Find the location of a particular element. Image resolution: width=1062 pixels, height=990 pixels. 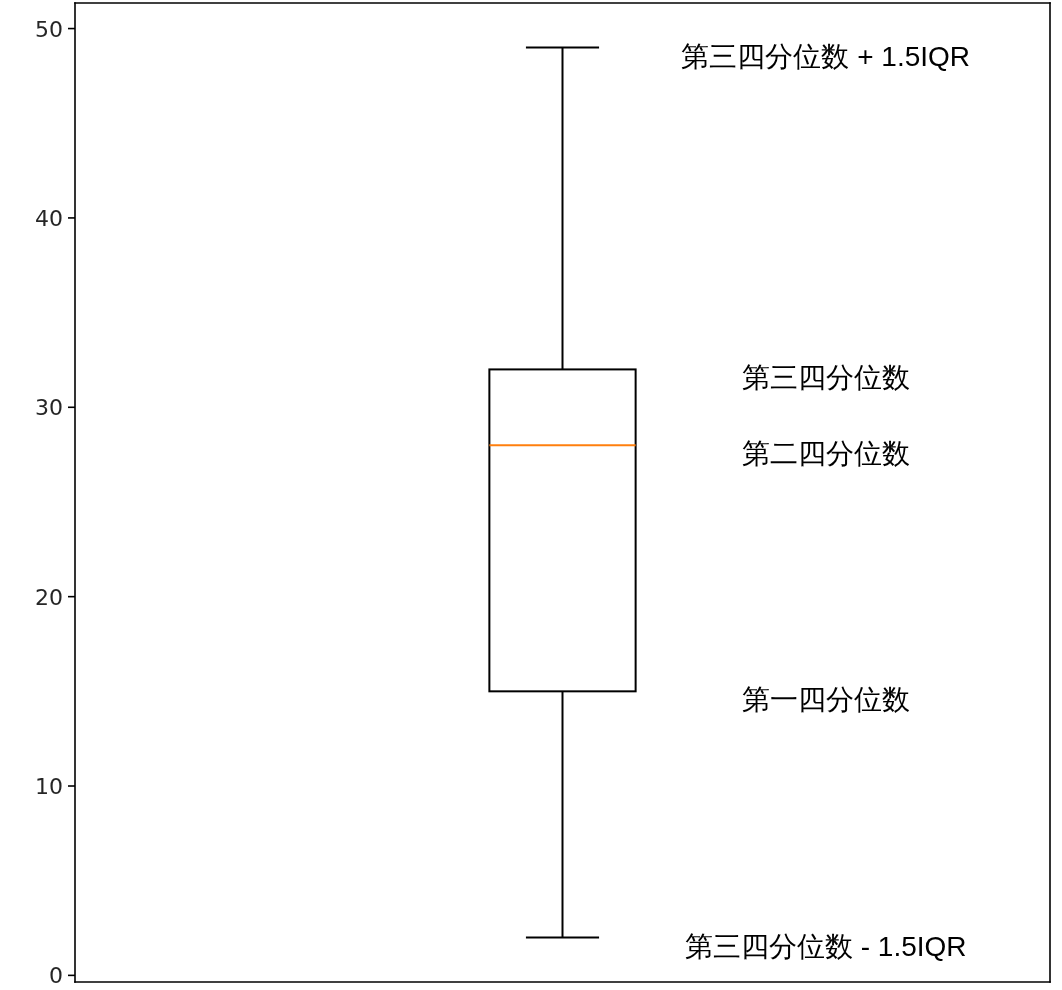

annotation: 第二四分位数 is located at coordinates (825, 454).